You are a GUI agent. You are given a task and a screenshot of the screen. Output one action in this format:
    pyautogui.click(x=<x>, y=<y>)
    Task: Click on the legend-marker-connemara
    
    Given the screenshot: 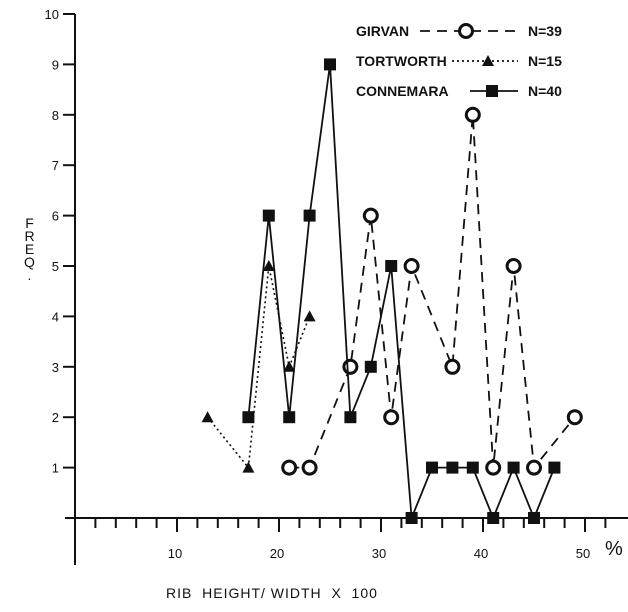 What is the action you would take?
    pyautogui.click(x=492, y=91)
    